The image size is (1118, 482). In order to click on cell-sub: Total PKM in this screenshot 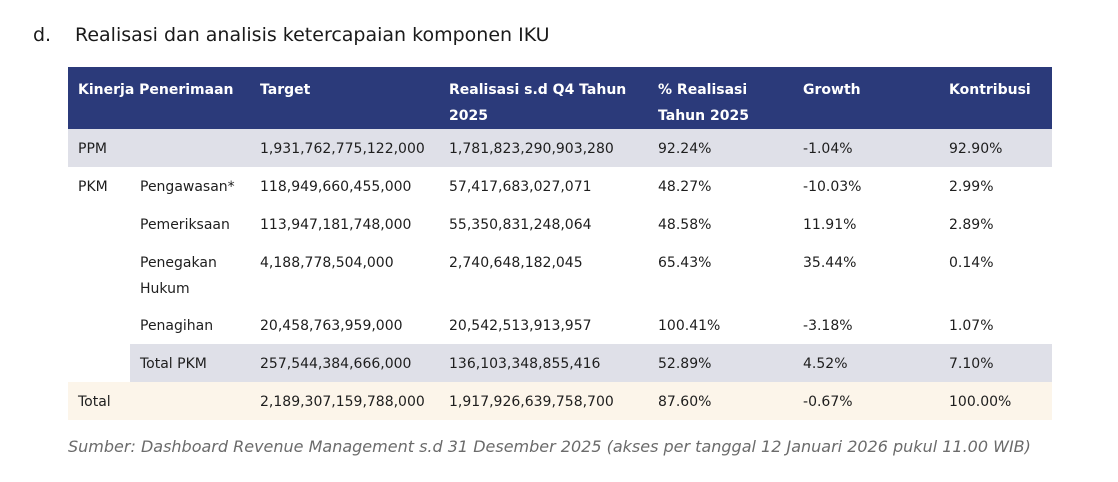, I will do `click(190, 363)`.